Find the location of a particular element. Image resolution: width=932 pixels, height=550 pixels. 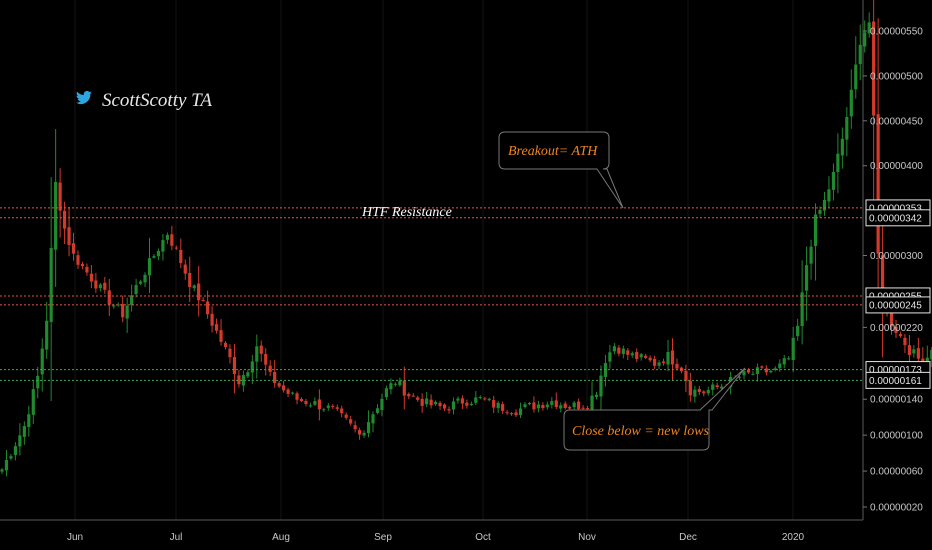

price-level-label: 0.00000245 is located at coordinates (898, 305).